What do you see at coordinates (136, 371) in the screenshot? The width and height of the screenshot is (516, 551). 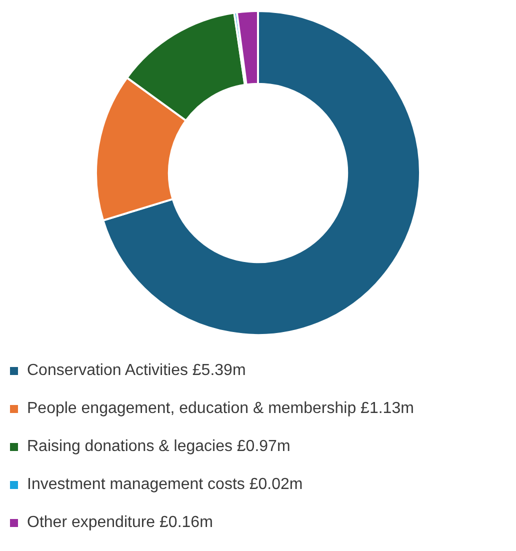 I see `legend-label: Conservation Activities £5.39m` at bounding box center [136, 371].